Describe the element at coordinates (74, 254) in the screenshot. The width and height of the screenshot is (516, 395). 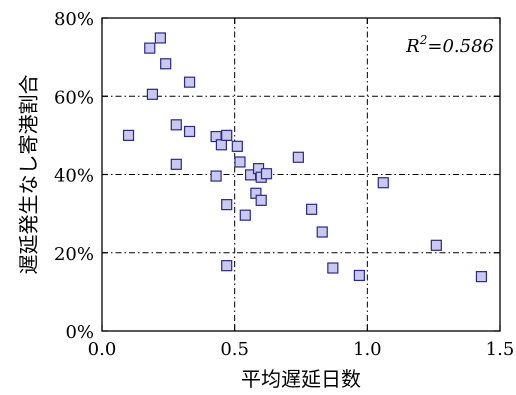
I see `y-tick-label: 20%` at that location.